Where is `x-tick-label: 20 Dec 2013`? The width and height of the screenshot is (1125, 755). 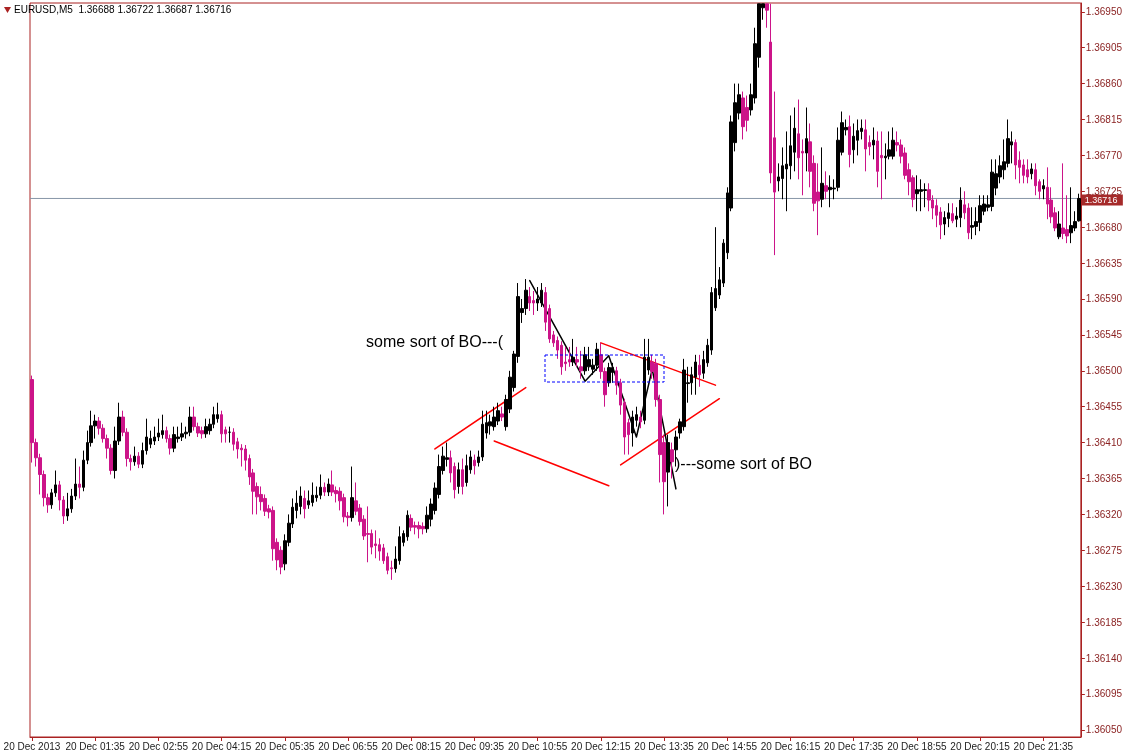 x-tick-label: 20 Dec 2013 is located at coordinates (32, 746).